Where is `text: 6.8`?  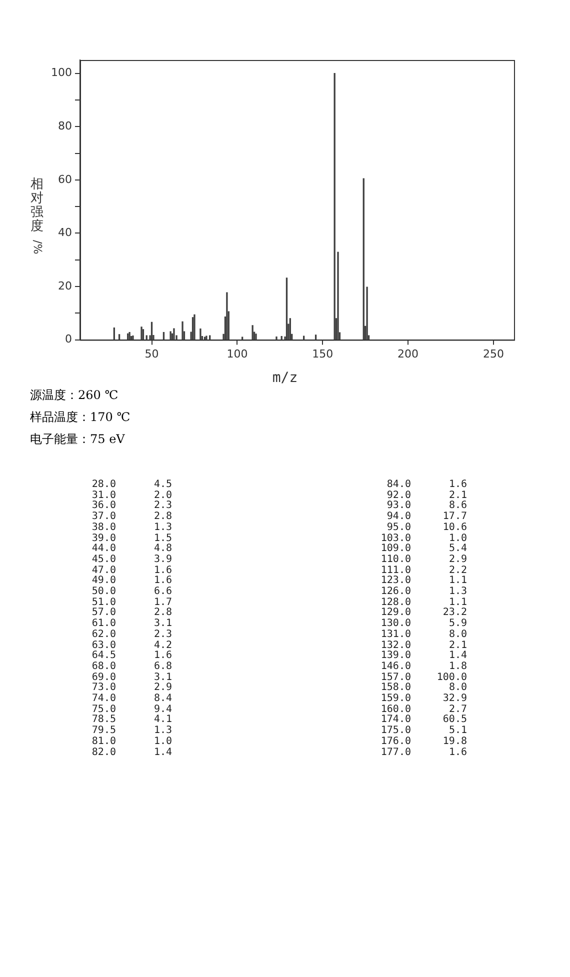 text: 6.8 is located at coordinates (163, 666).